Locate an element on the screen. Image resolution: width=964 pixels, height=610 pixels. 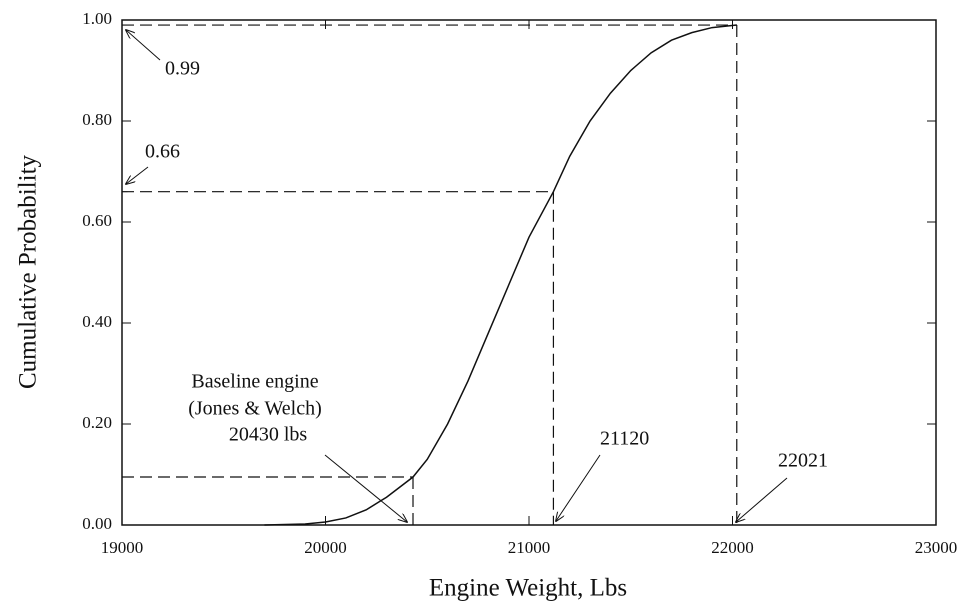
y-tick-label: 1.00 is located at coordinates (97, 18).